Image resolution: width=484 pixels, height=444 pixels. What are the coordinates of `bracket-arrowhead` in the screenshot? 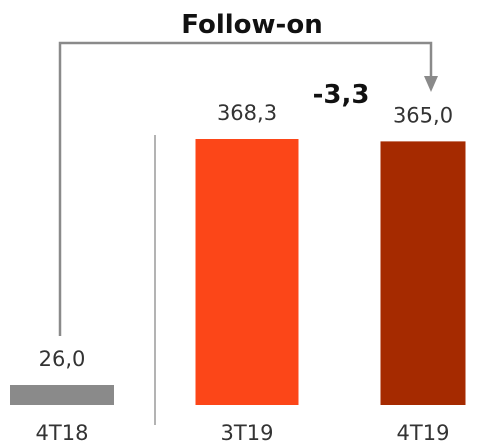 It's located at (431, 84).